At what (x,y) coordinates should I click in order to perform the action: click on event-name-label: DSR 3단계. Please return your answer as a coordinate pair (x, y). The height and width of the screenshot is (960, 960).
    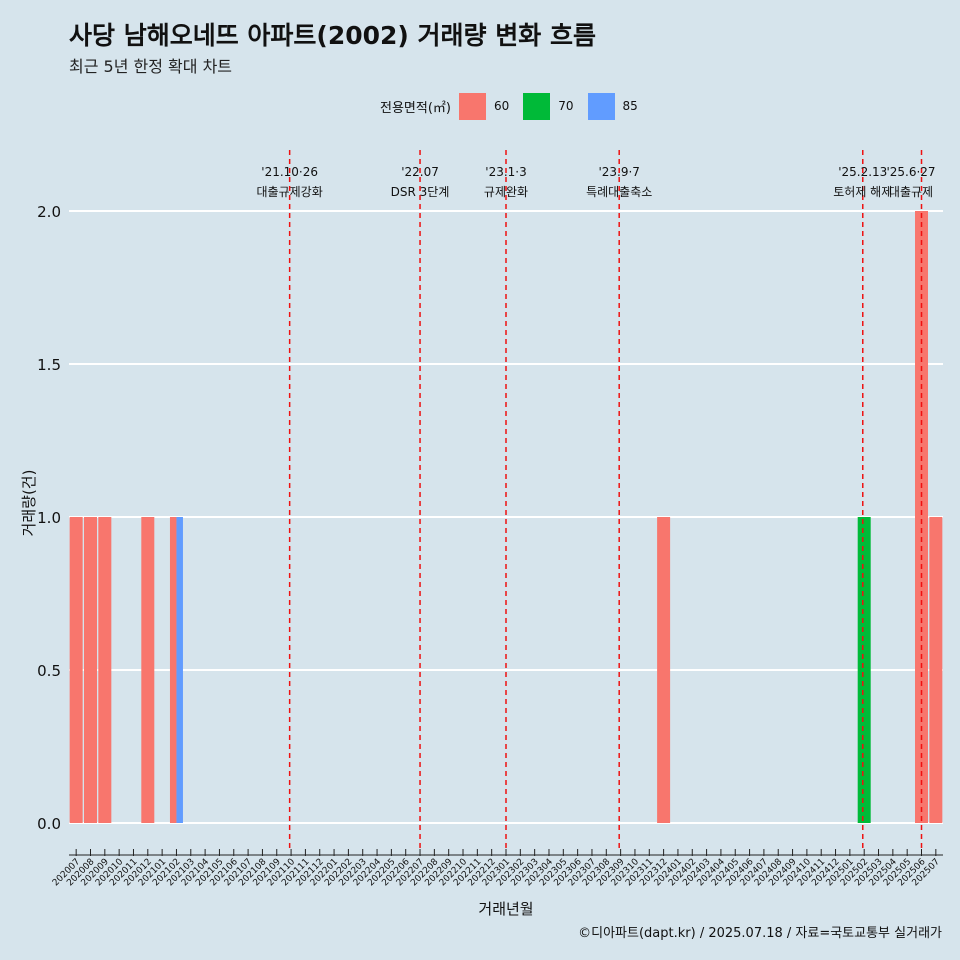
    Looking at the image, I should click on (420, 192).